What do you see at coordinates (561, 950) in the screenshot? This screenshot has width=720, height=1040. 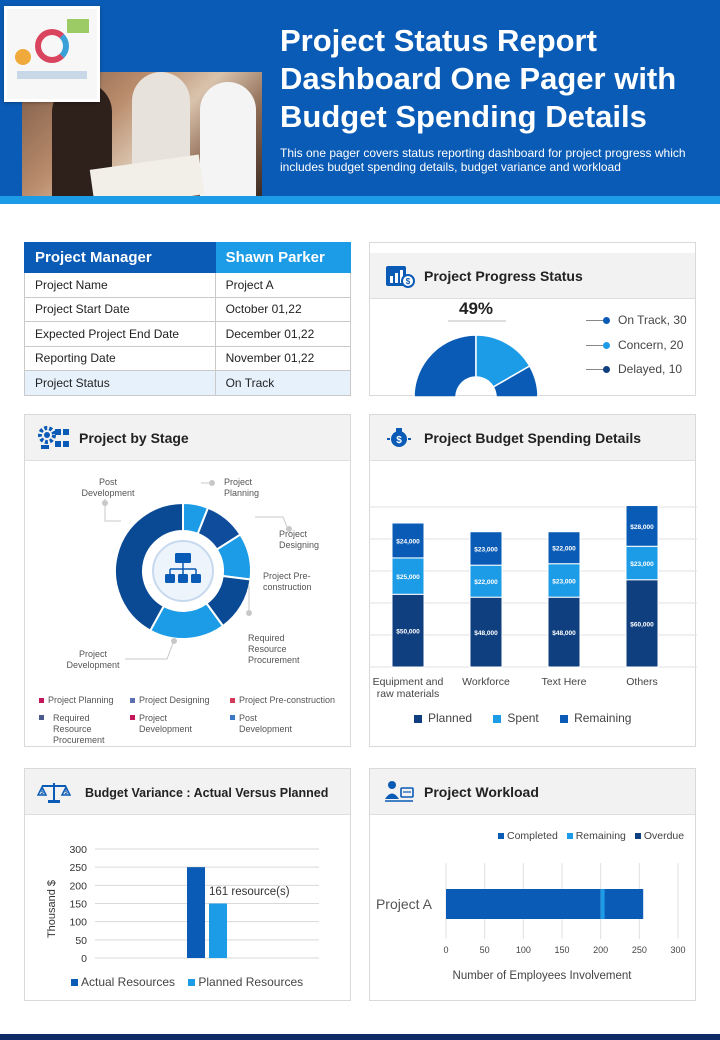 I see `workload-tick-label: 150` at bounding box center [561, 950].